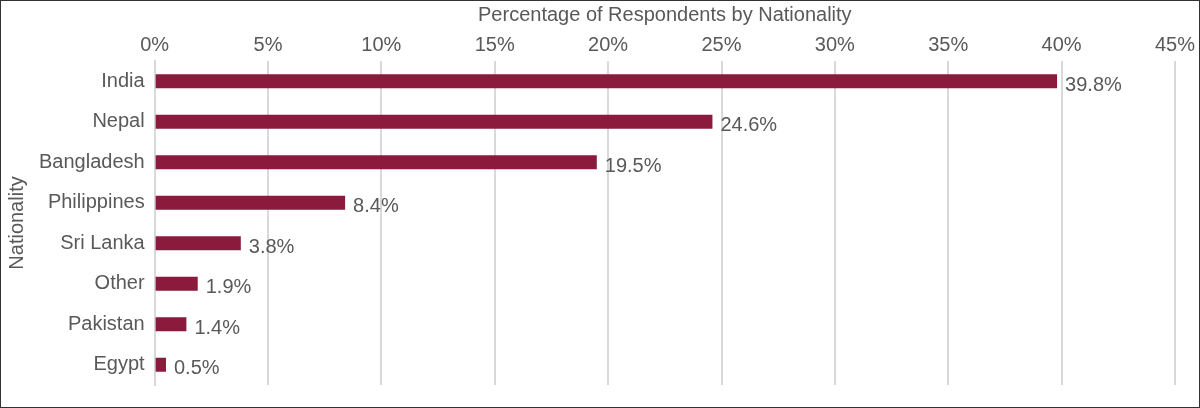 This screenshot has width=1200, height=408. What do you see at coordinates (91, 160) in the screenshot?
I see `y-tick-label: Bangladesh` at bounding box center [91, 160].